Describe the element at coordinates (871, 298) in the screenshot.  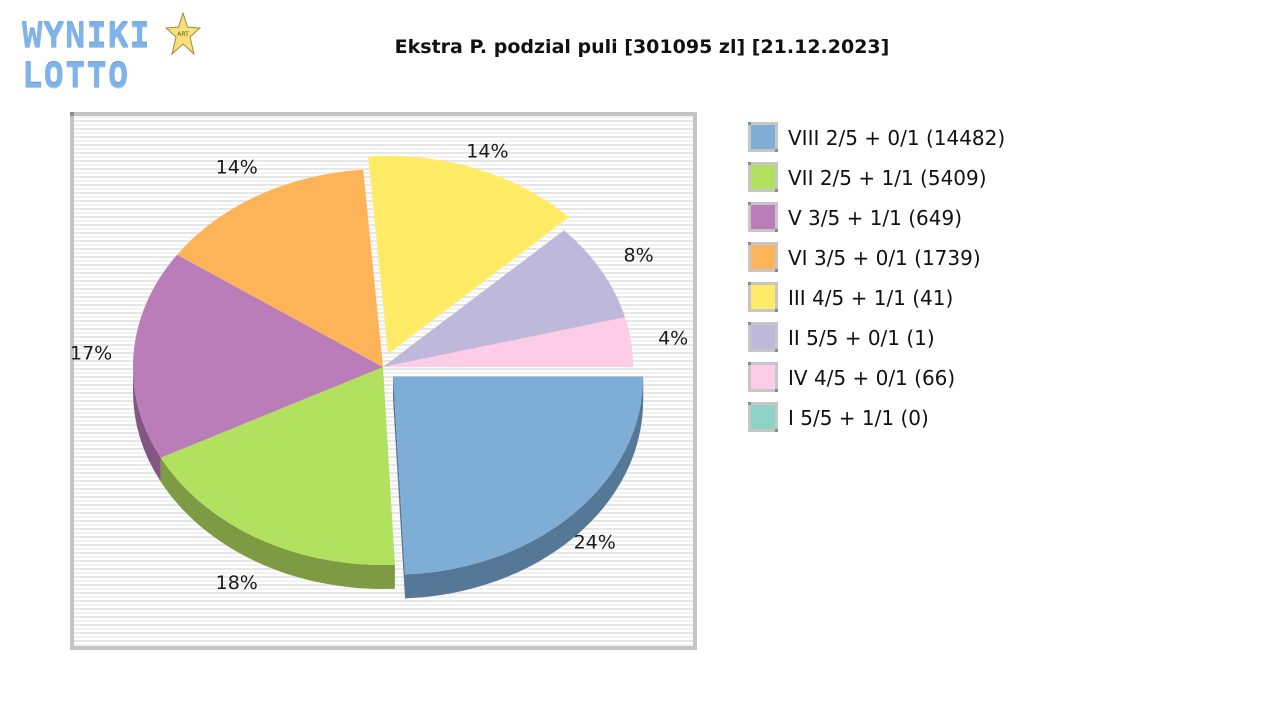
I see `legend-label: III 4/5 + 1/1 (41)` at that location.